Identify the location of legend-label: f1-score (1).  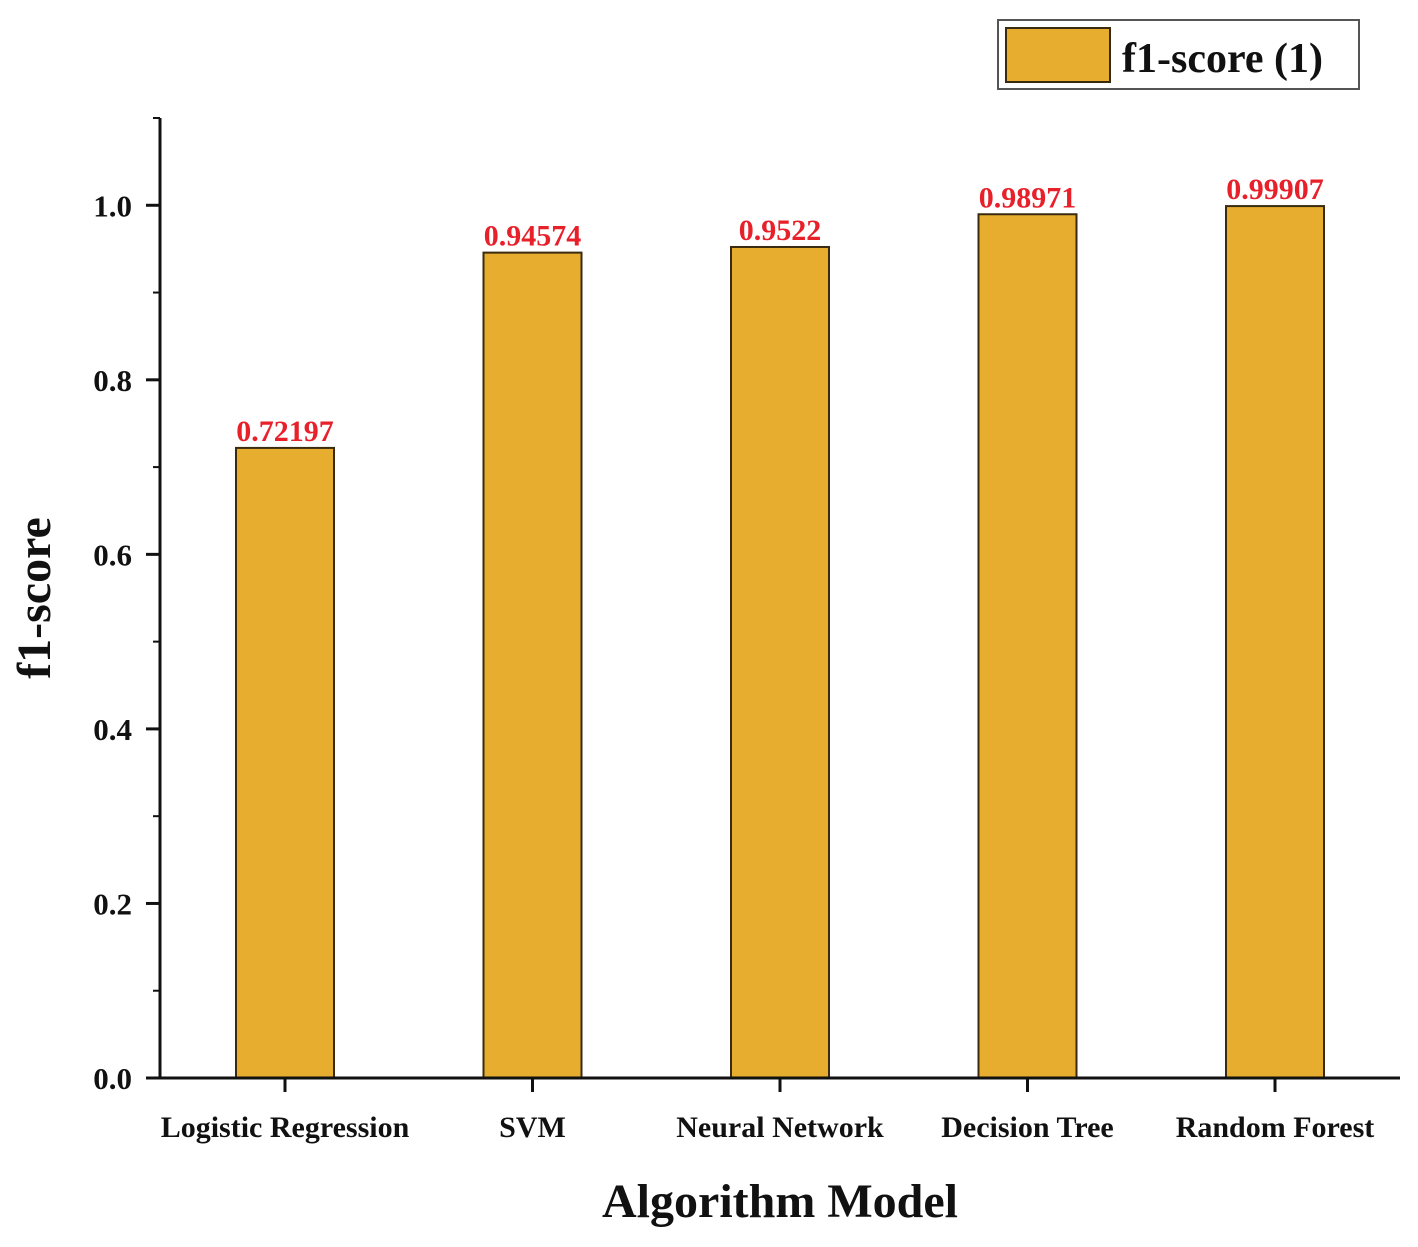
(1222, 59).